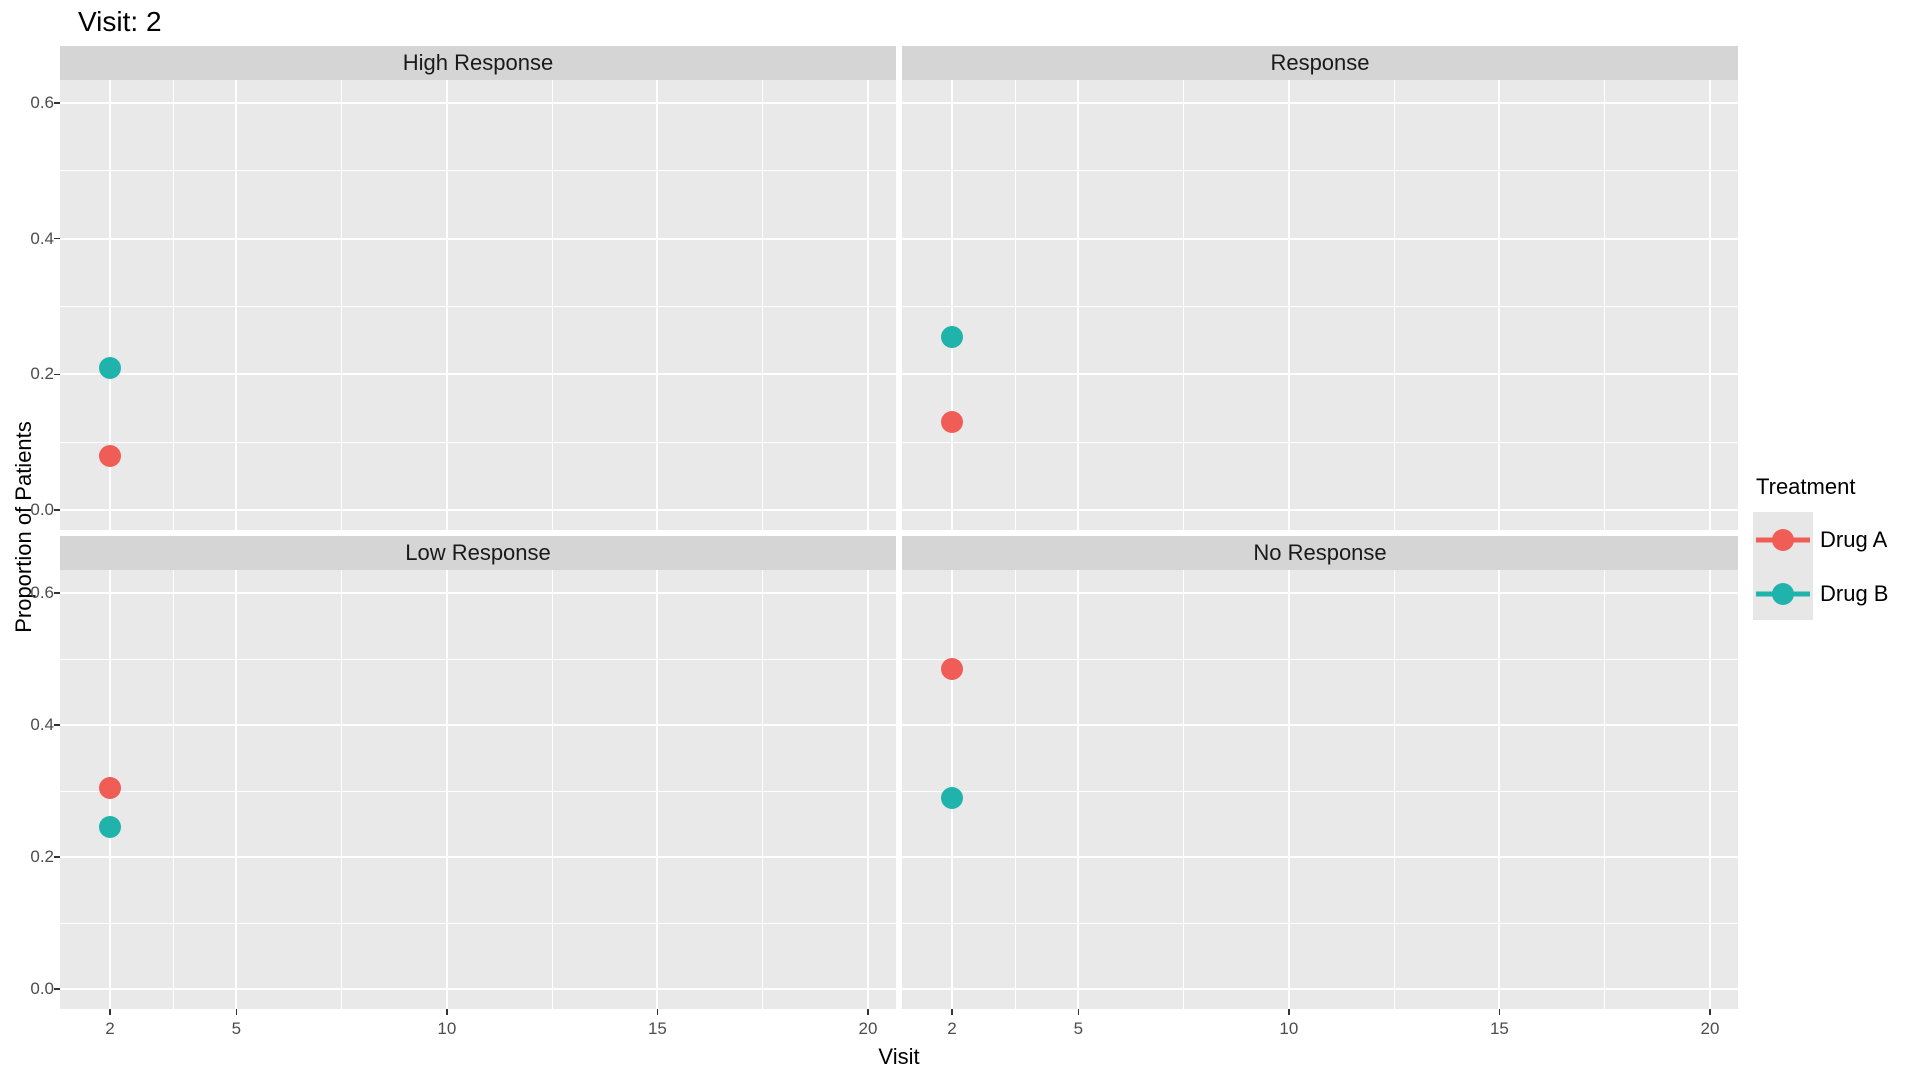  Describe the element at coordinates (1854, 593) in the screenshot. I see `legend-label-drug-b: Drug B` at that location.